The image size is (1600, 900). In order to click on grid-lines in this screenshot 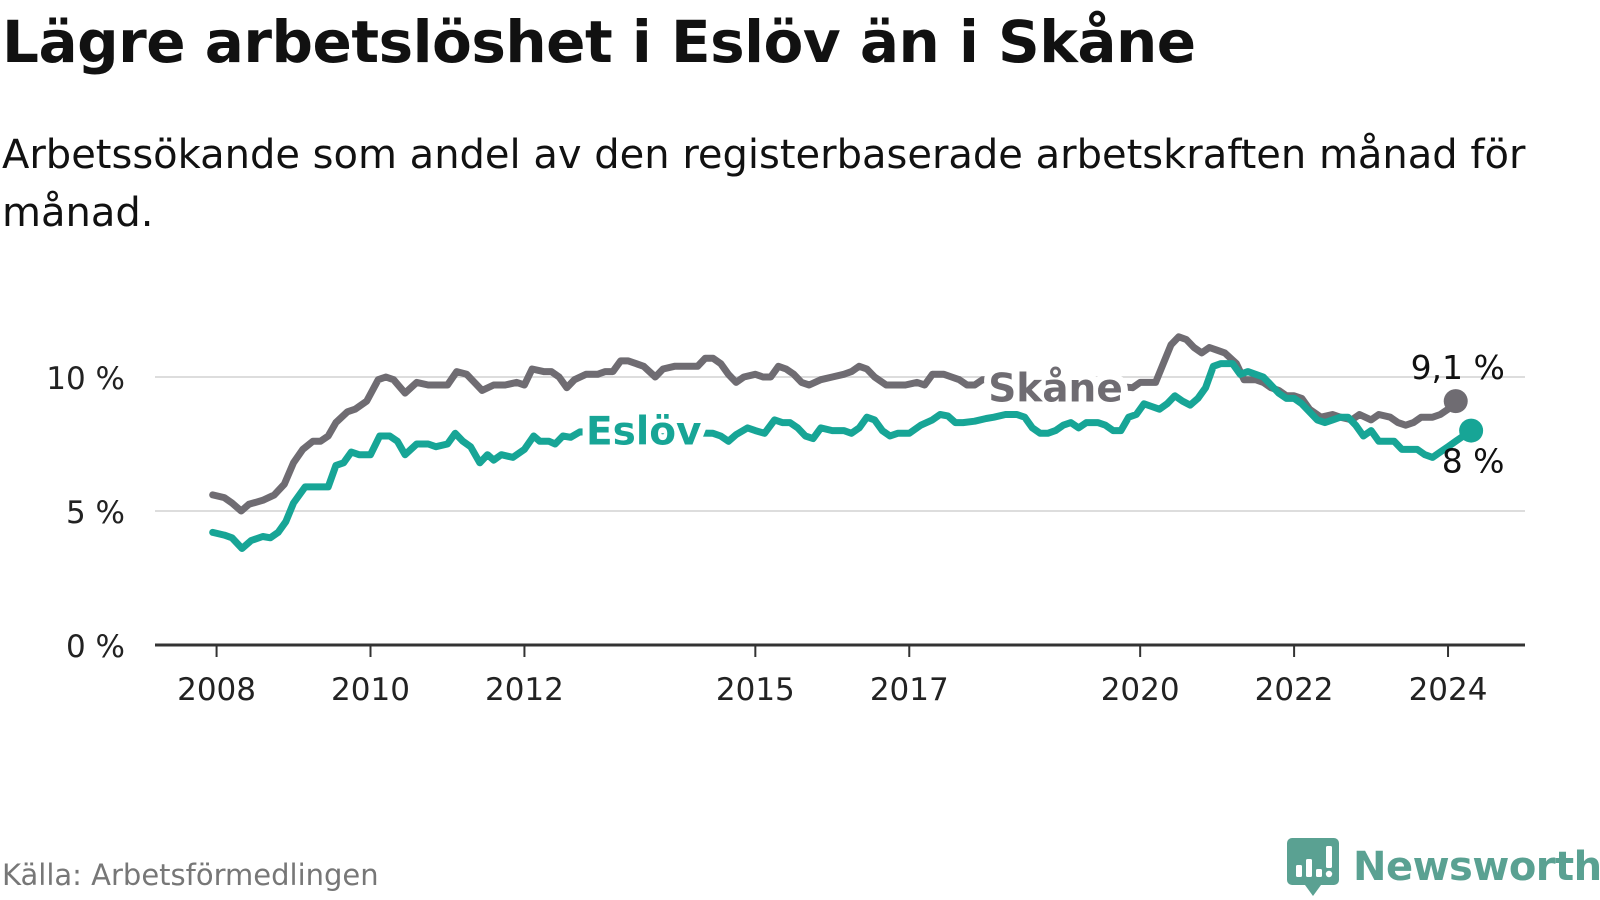, I will do `click(840, 444)`.